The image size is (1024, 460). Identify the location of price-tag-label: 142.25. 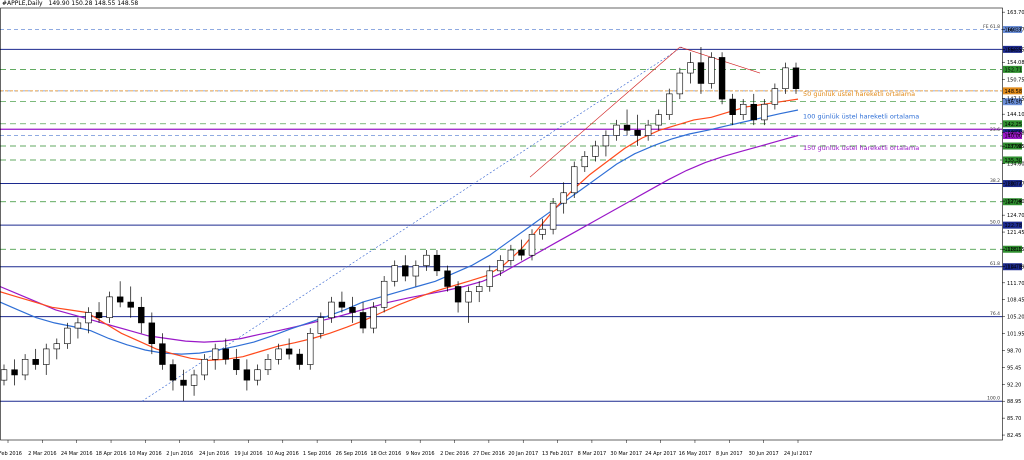
(1014, 125).